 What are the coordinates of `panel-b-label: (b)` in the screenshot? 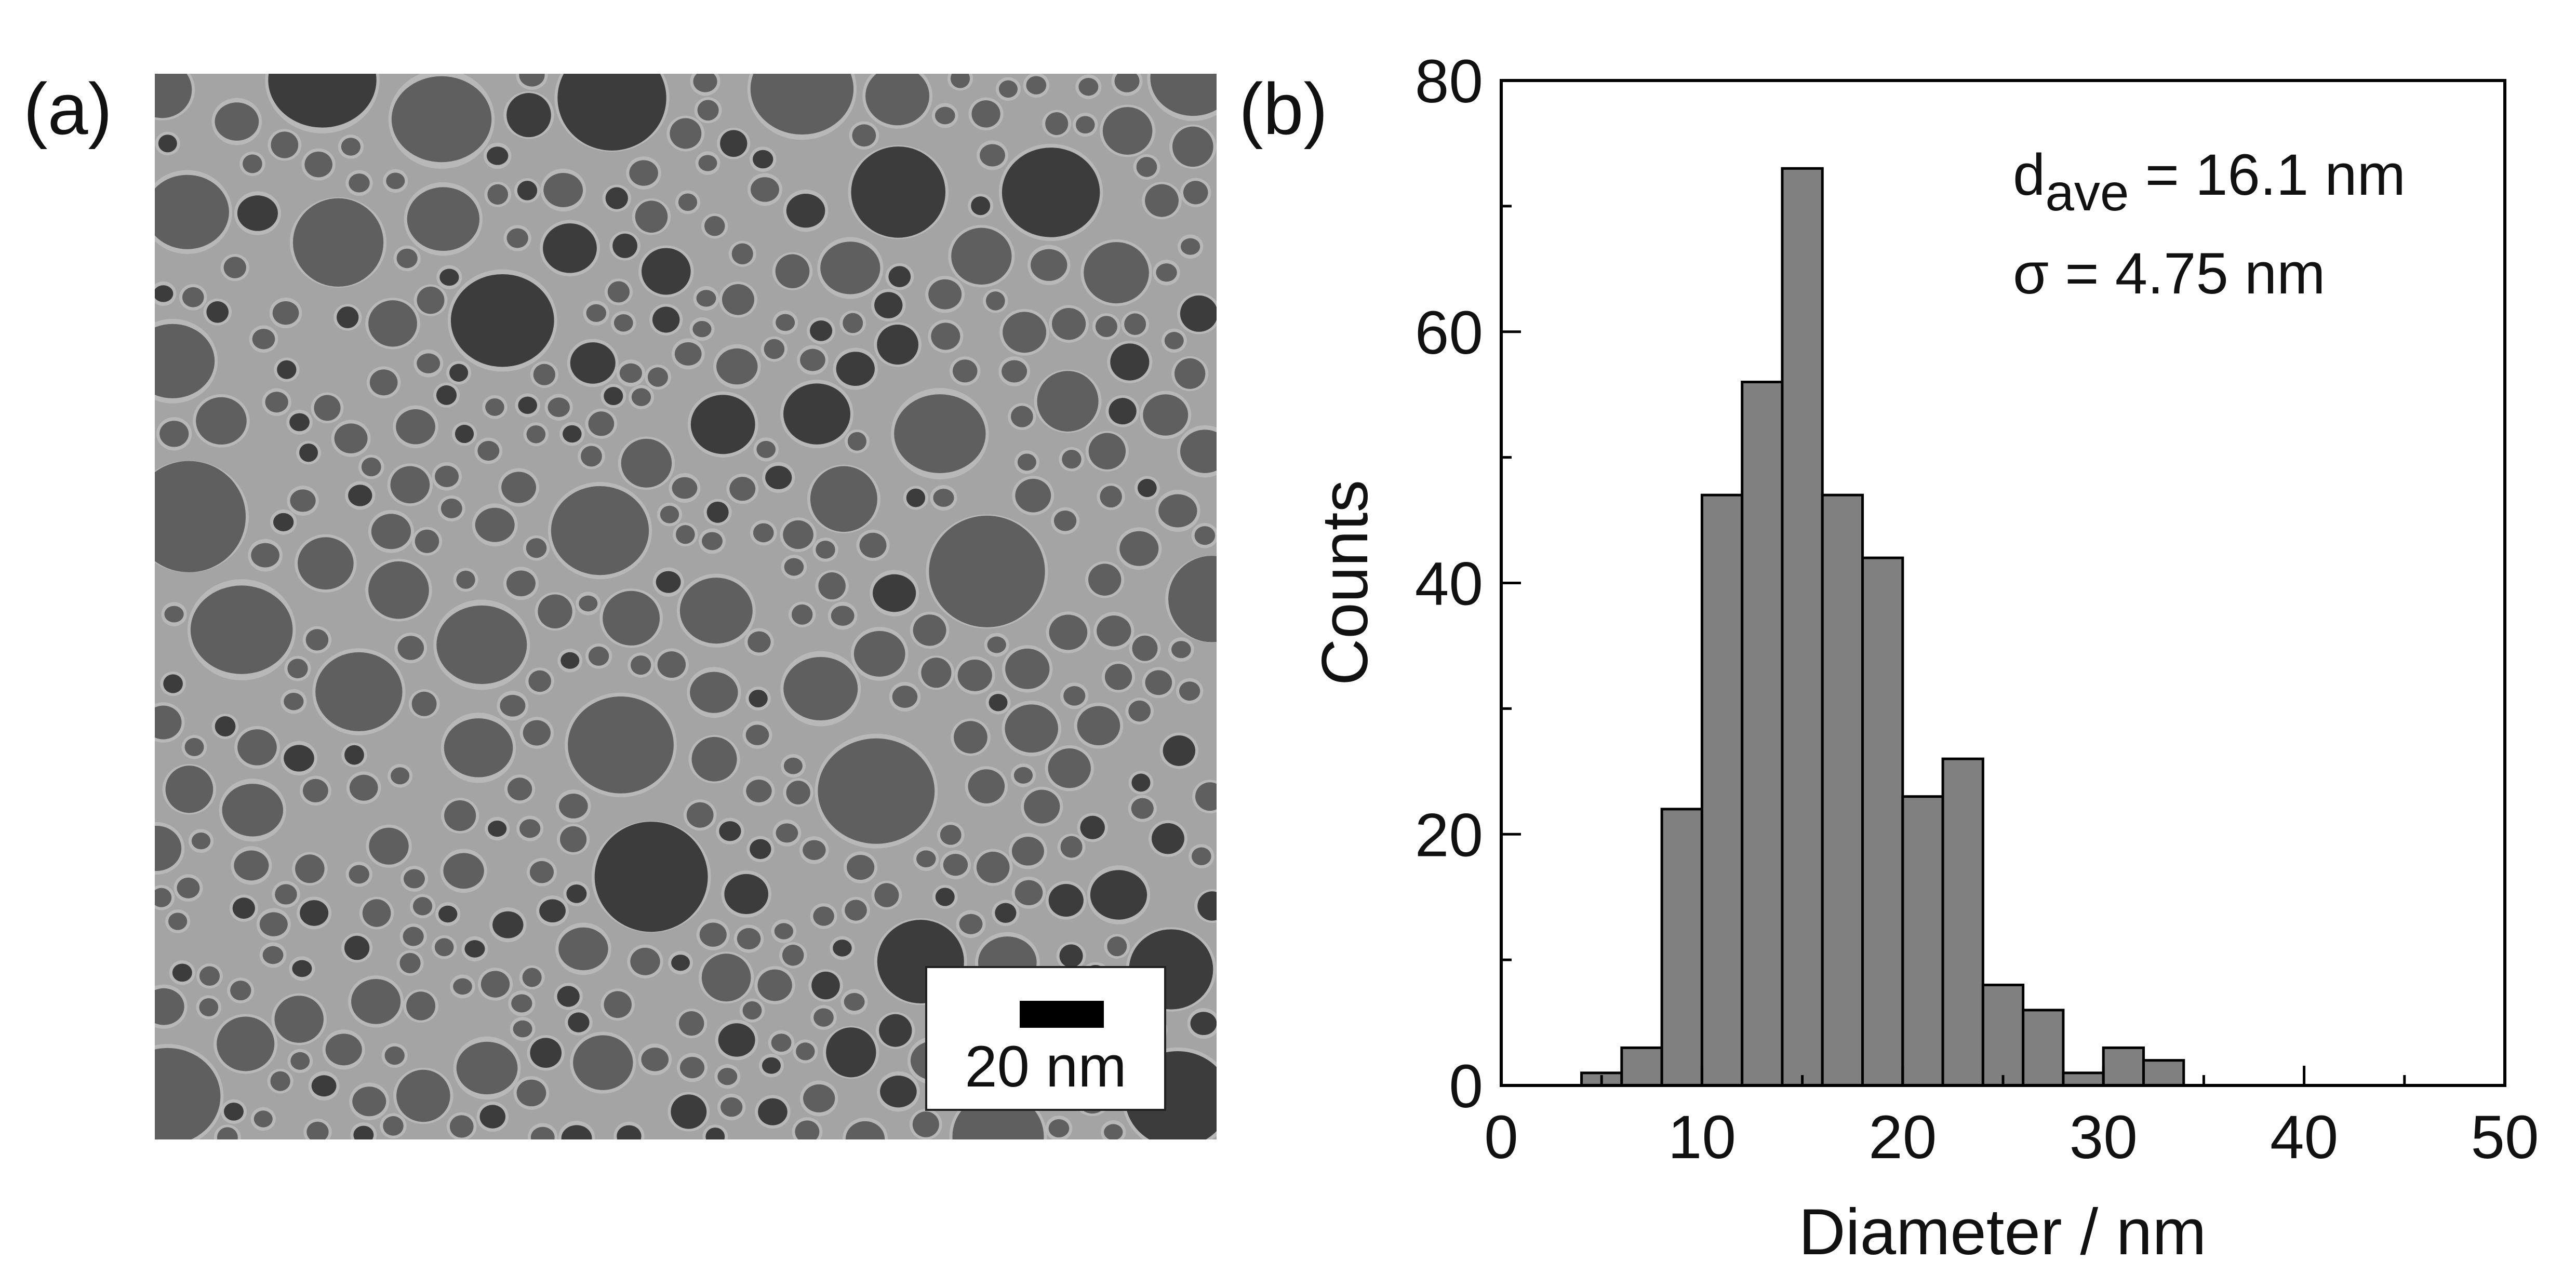 It's located at (1283, 109).